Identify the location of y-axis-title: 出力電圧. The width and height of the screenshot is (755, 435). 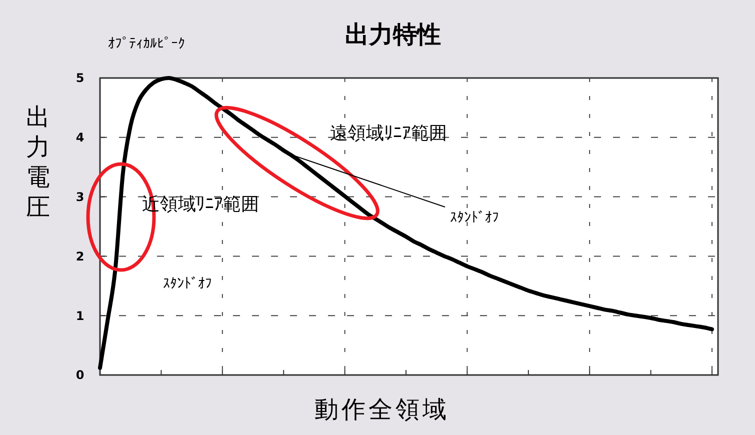
(38, 162).